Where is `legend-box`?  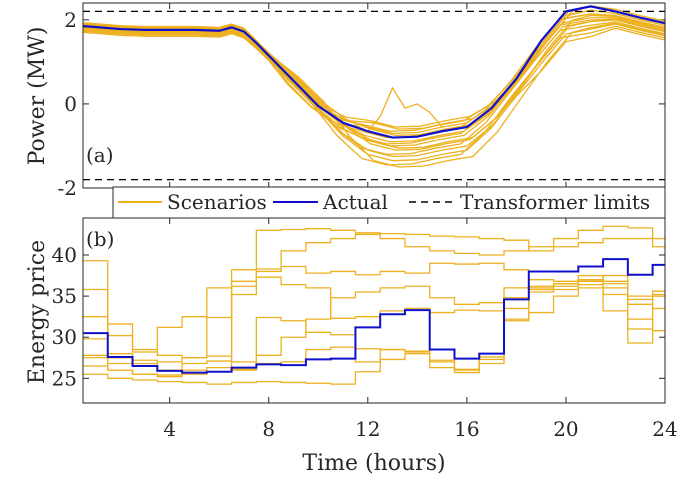 legend-box is located at coordinates (389, 202).